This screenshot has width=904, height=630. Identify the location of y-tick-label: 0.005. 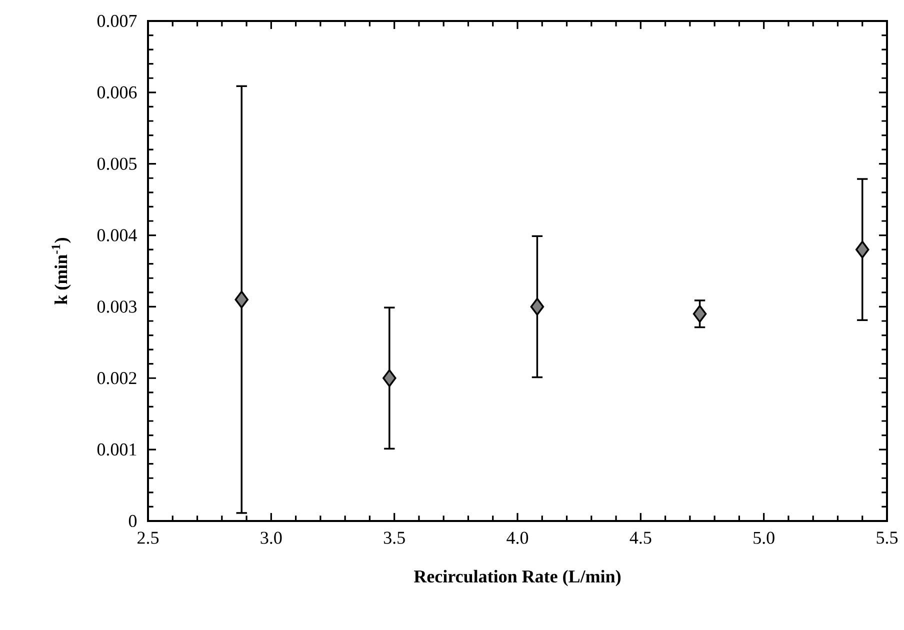
(117, 164).